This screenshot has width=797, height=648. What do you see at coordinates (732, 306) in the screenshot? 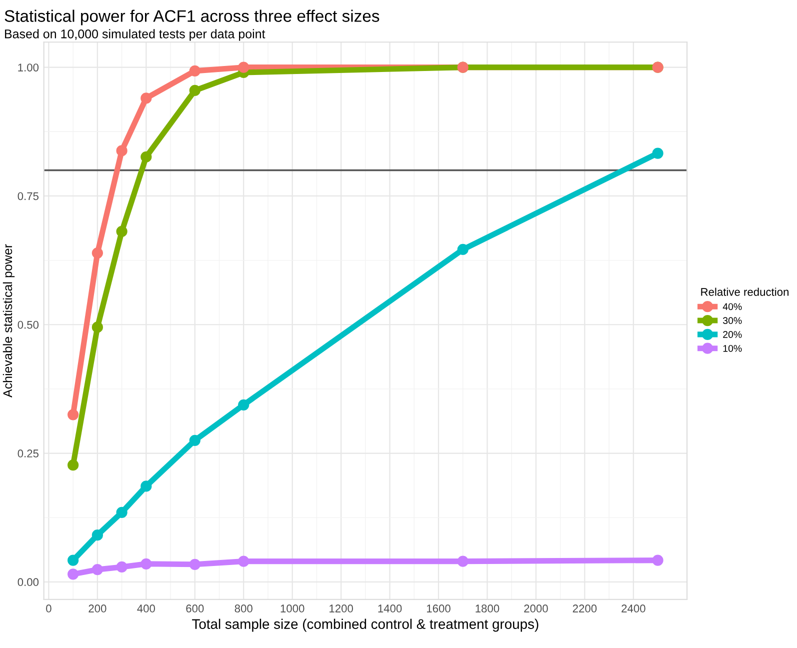
I see `legend-label: 40%` at bounding box center [732, 306].